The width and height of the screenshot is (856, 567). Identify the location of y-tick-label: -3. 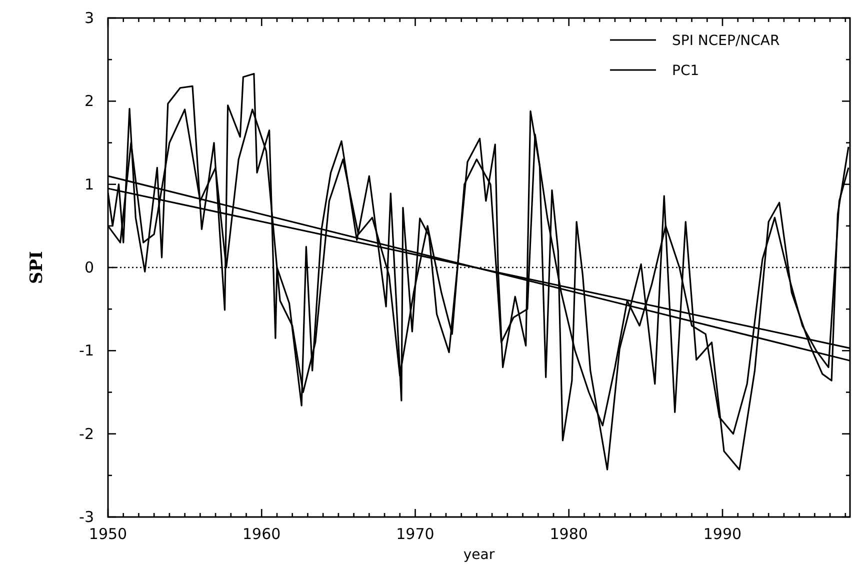
(86, 517).